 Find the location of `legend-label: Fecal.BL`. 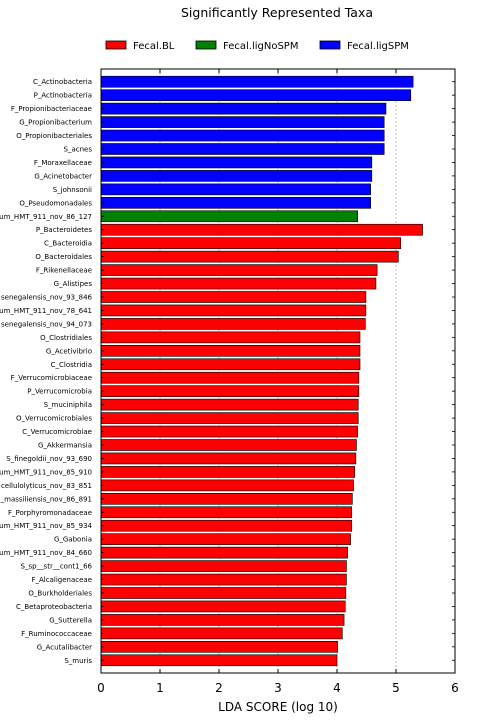

legend-label: Fecal.BL is located at coordinates (154, 46).